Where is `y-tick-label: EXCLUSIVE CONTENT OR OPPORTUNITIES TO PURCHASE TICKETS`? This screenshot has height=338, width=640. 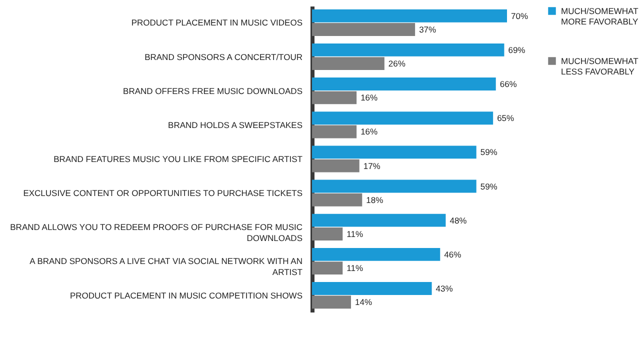
y-tick-label: EXCLUSIVE CONTENT OR OPPORTUNITIES TO PURCHASE TICKETS is located at coordinates (163, 193).